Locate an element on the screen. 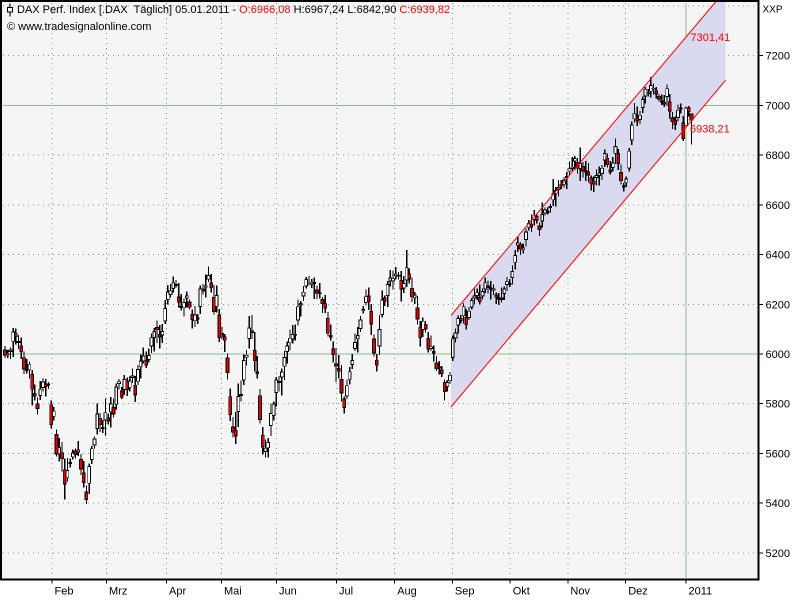 This screenshot has height=605, width=800. svg-text: © www.tradesignalonline.com is located at coordinates (79, 27).